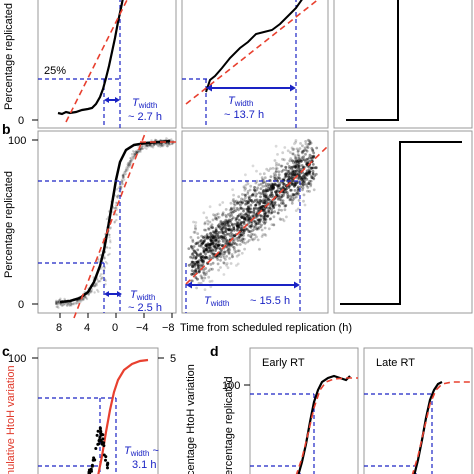  What do you see at coordinates (110, 224) in the screenshot?
I see `b-left-fit-line` at bounding box center [110, 224].